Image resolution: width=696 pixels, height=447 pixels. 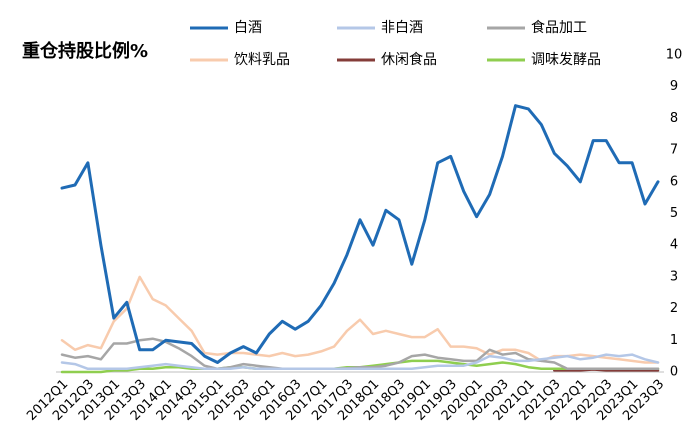 I want to click on y-tick-label: 6, so click(x=674, y=181).